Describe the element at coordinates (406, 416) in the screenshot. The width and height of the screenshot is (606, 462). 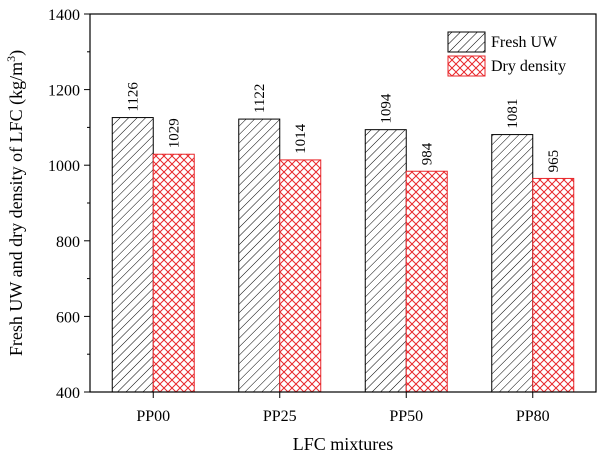
I see `x-tick-label-pp50: PP50` at that location.